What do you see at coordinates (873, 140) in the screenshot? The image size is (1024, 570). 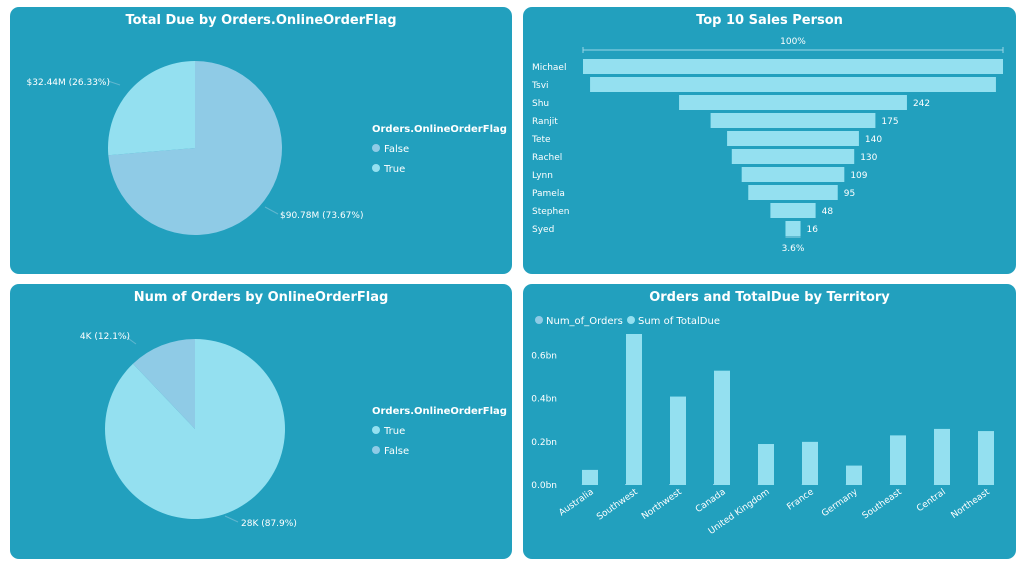 I see `funnel-value-label: 140` at bounding box center [873, 140].